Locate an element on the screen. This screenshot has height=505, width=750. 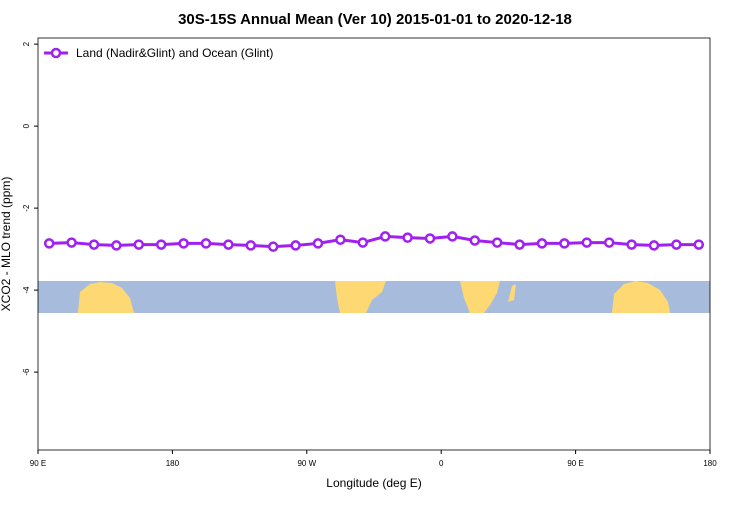
x-tick-label: 0 is located at coordinates (441, 463).